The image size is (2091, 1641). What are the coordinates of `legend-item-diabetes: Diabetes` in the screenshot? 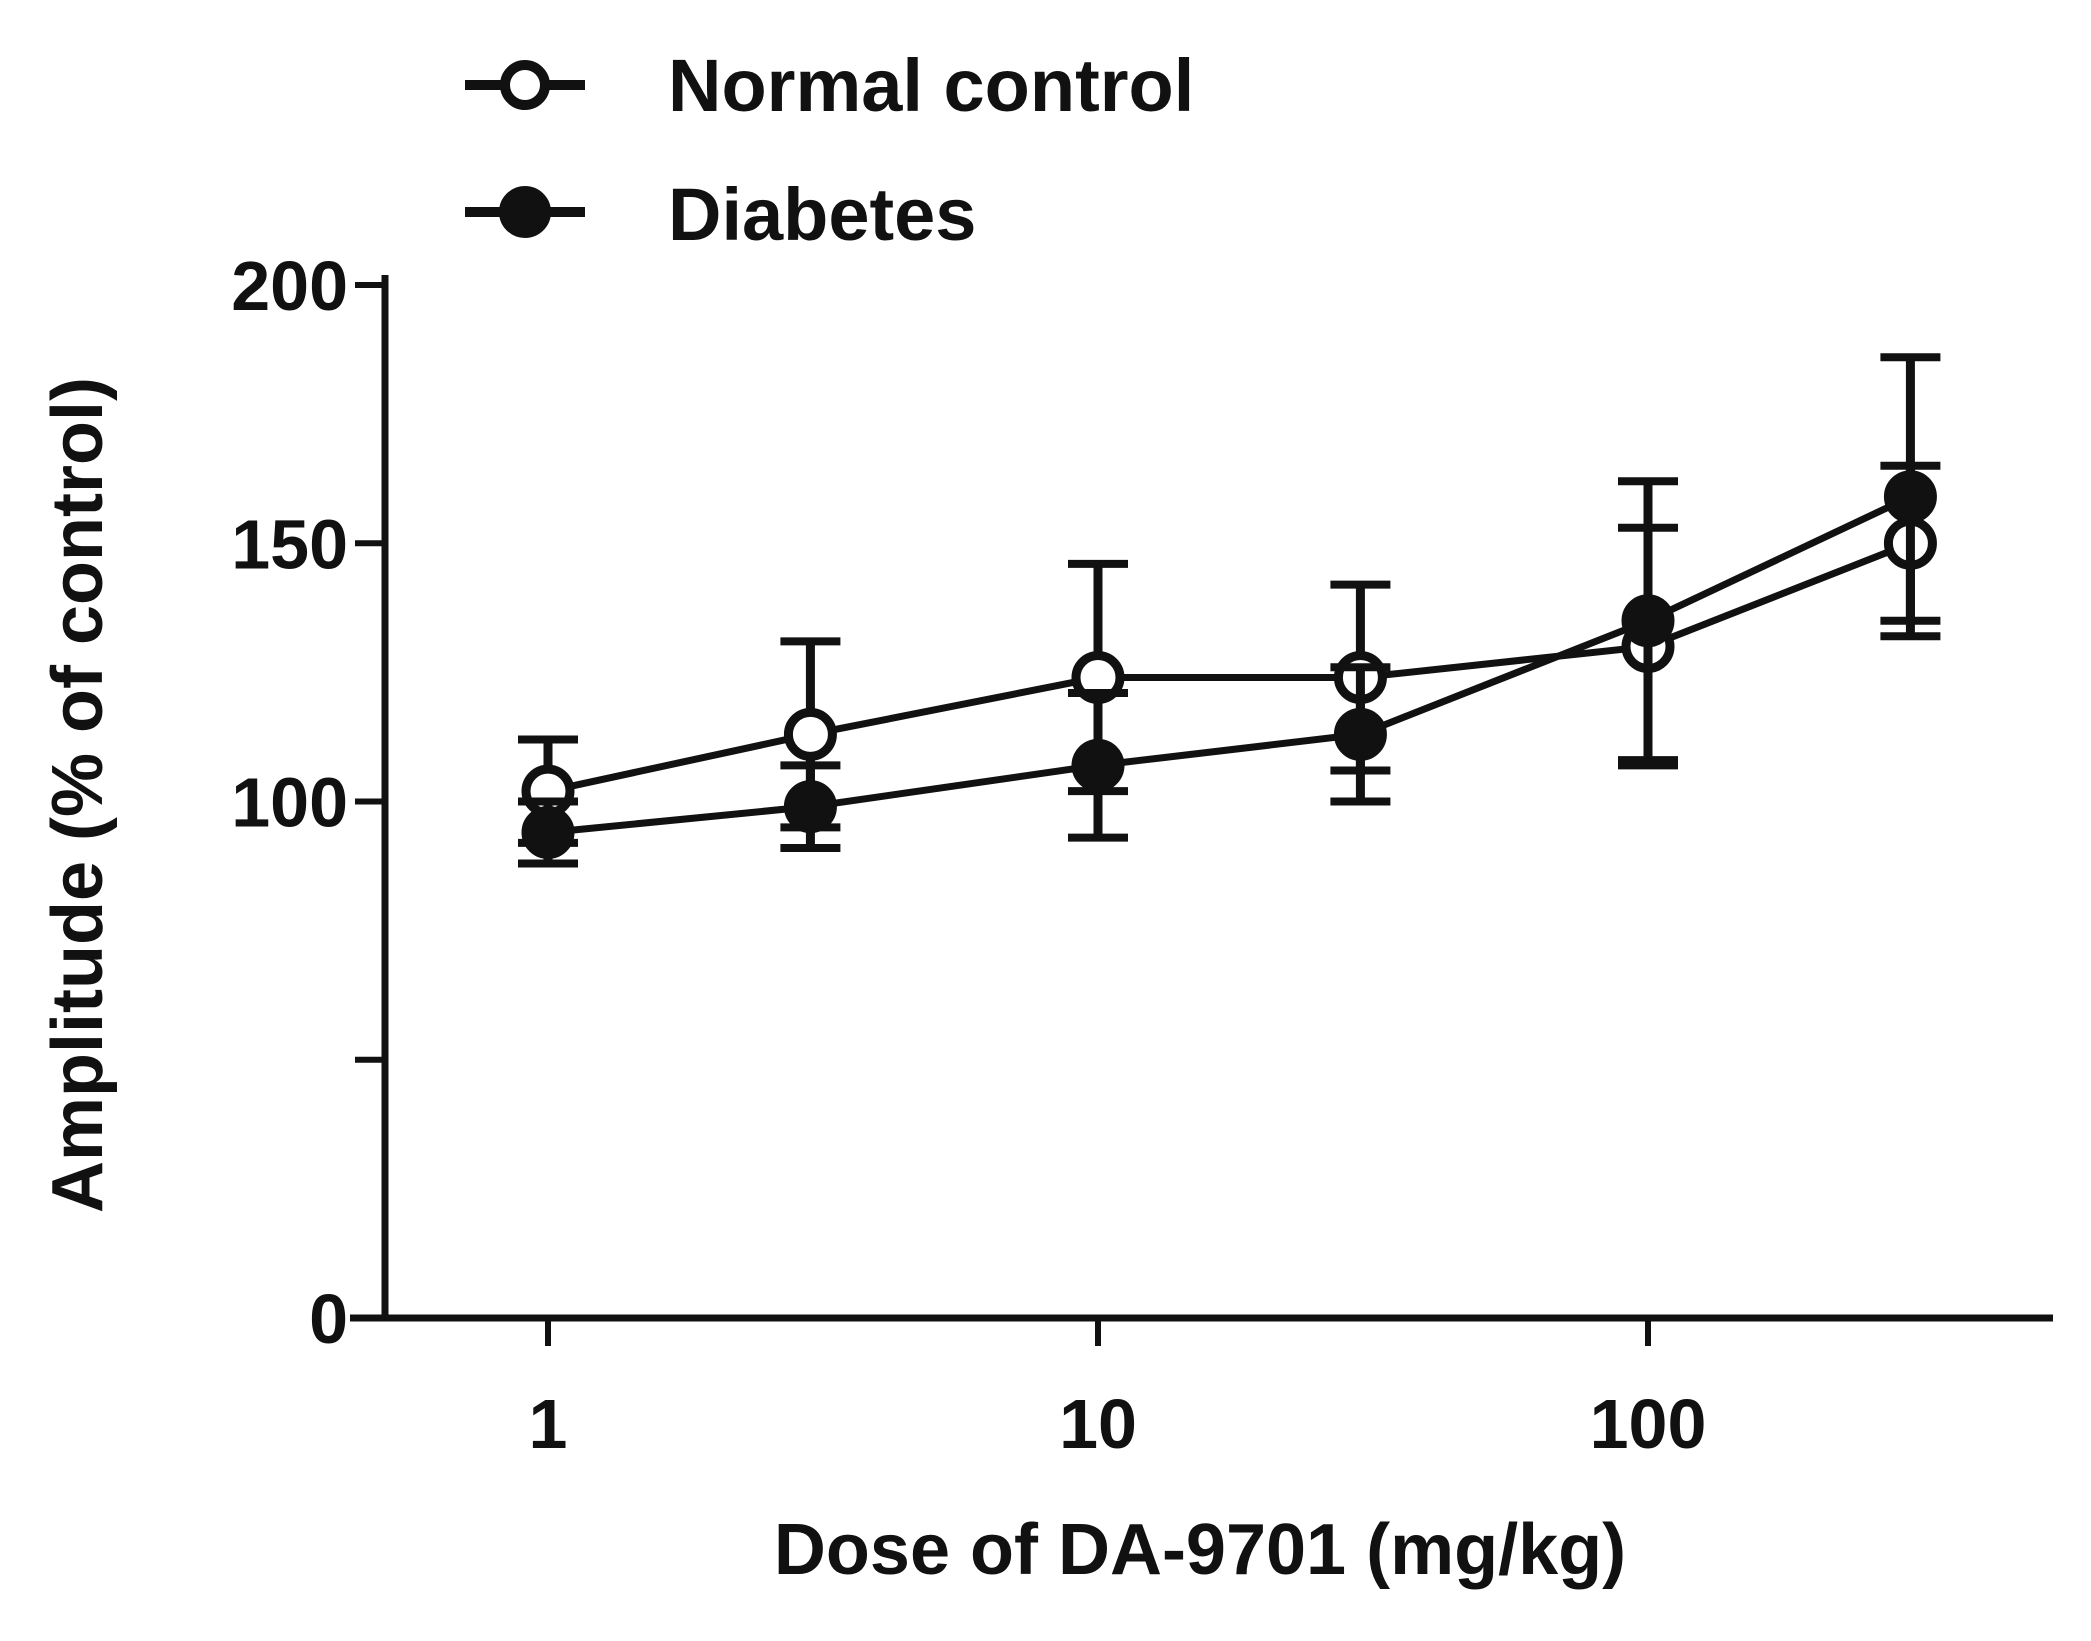 It's located at (720, 214).